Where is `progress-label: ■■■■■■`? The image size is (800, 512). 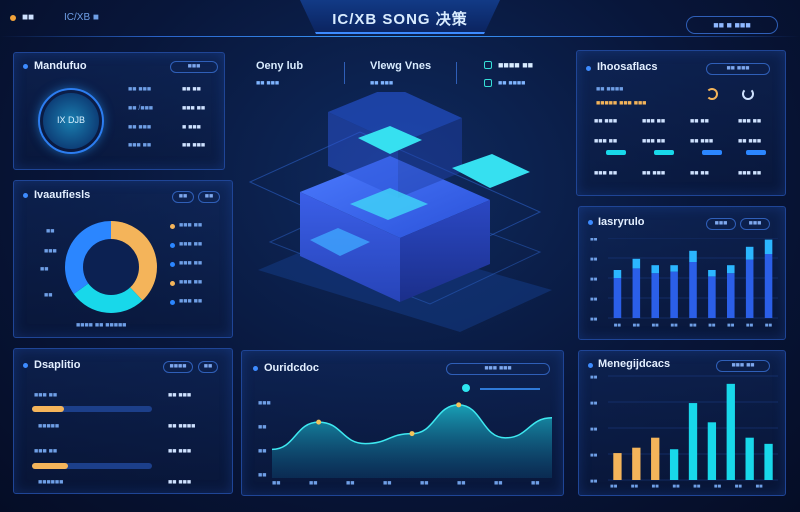
progress-label: ■■■■■■ is located at coordinates (51, 482).